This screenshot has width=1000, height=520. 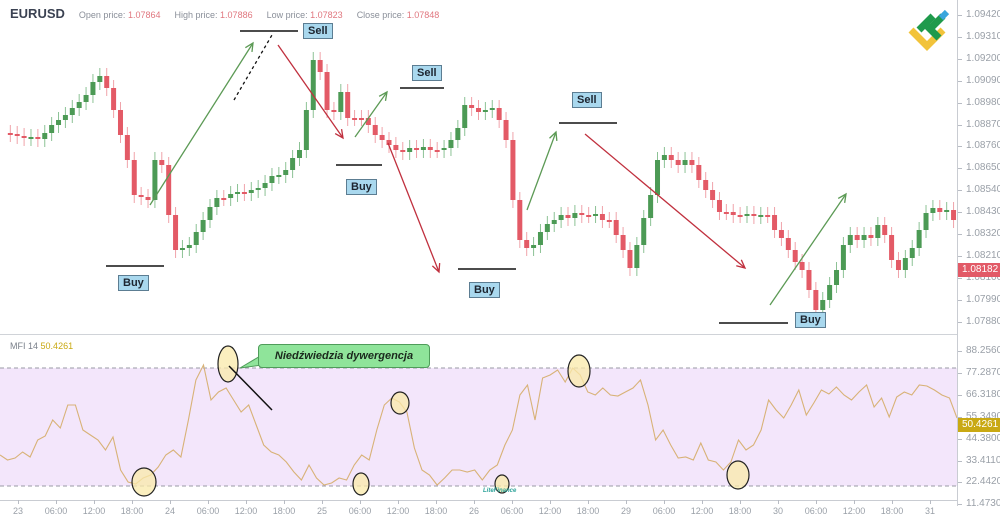 What do you see at coordinates (484, 290) in the screenshot?
I see `buy-tag-3: Buy` at bounding box center [484, 290].